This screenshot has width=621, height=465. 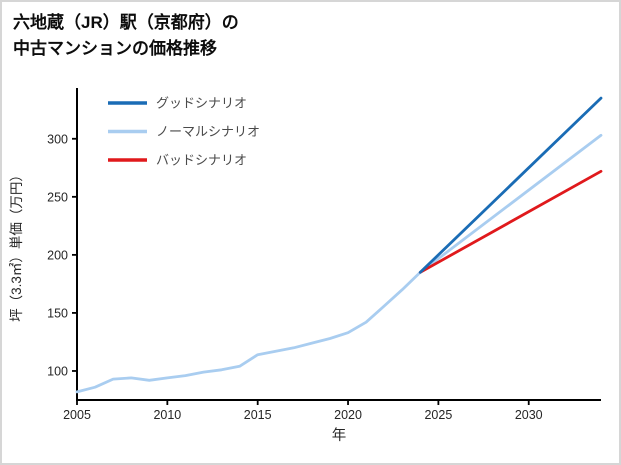 I want to click on chart-title-line-1: 六地蔵（JR）駅（京都府）の, so click(x=126, y=22).